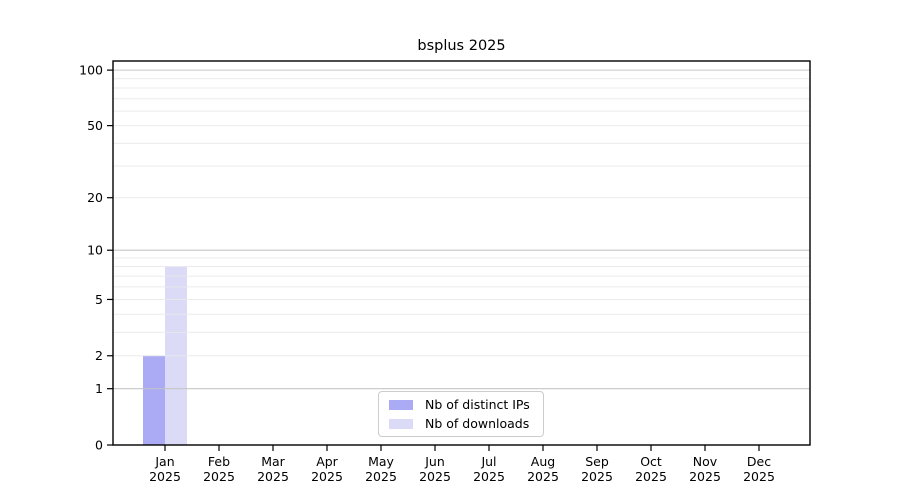 This screenshot has width=900, height=500. I want to click on x-tick-label-month: Apr, so click(327, 461).